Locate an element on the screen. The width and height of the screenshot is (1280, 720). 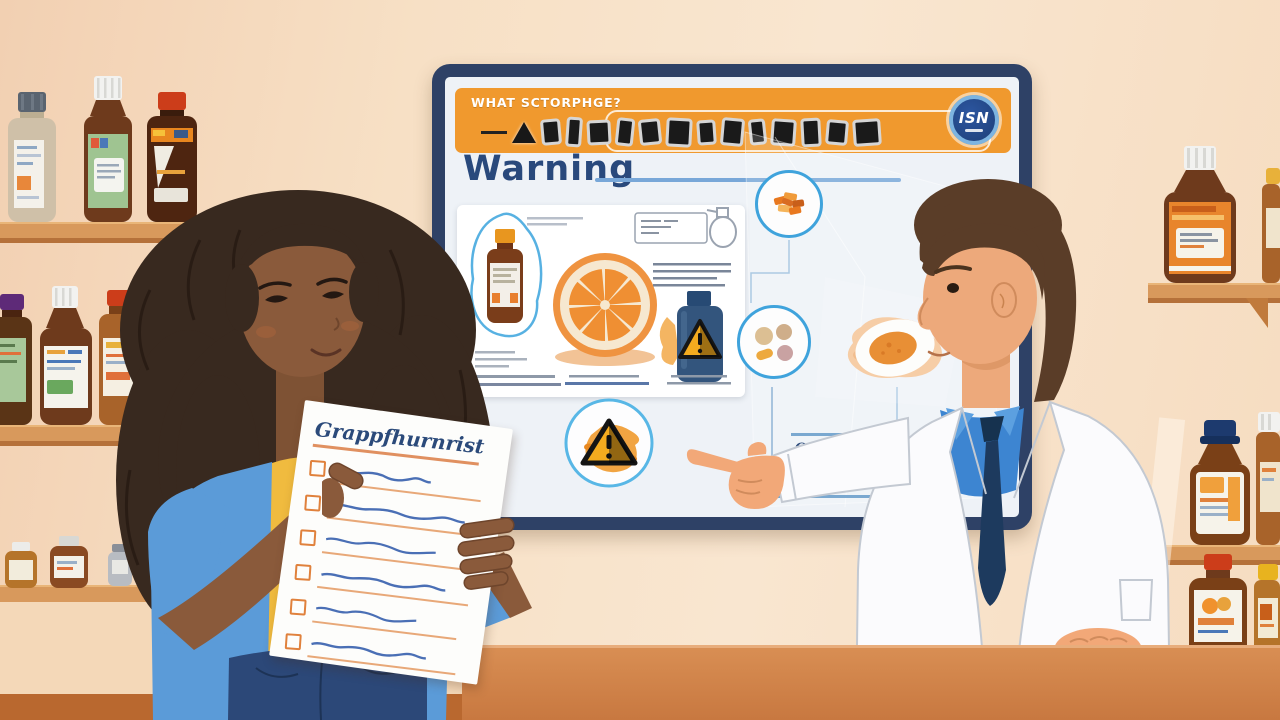
pills-bubble is located at coordinates (774, 342).